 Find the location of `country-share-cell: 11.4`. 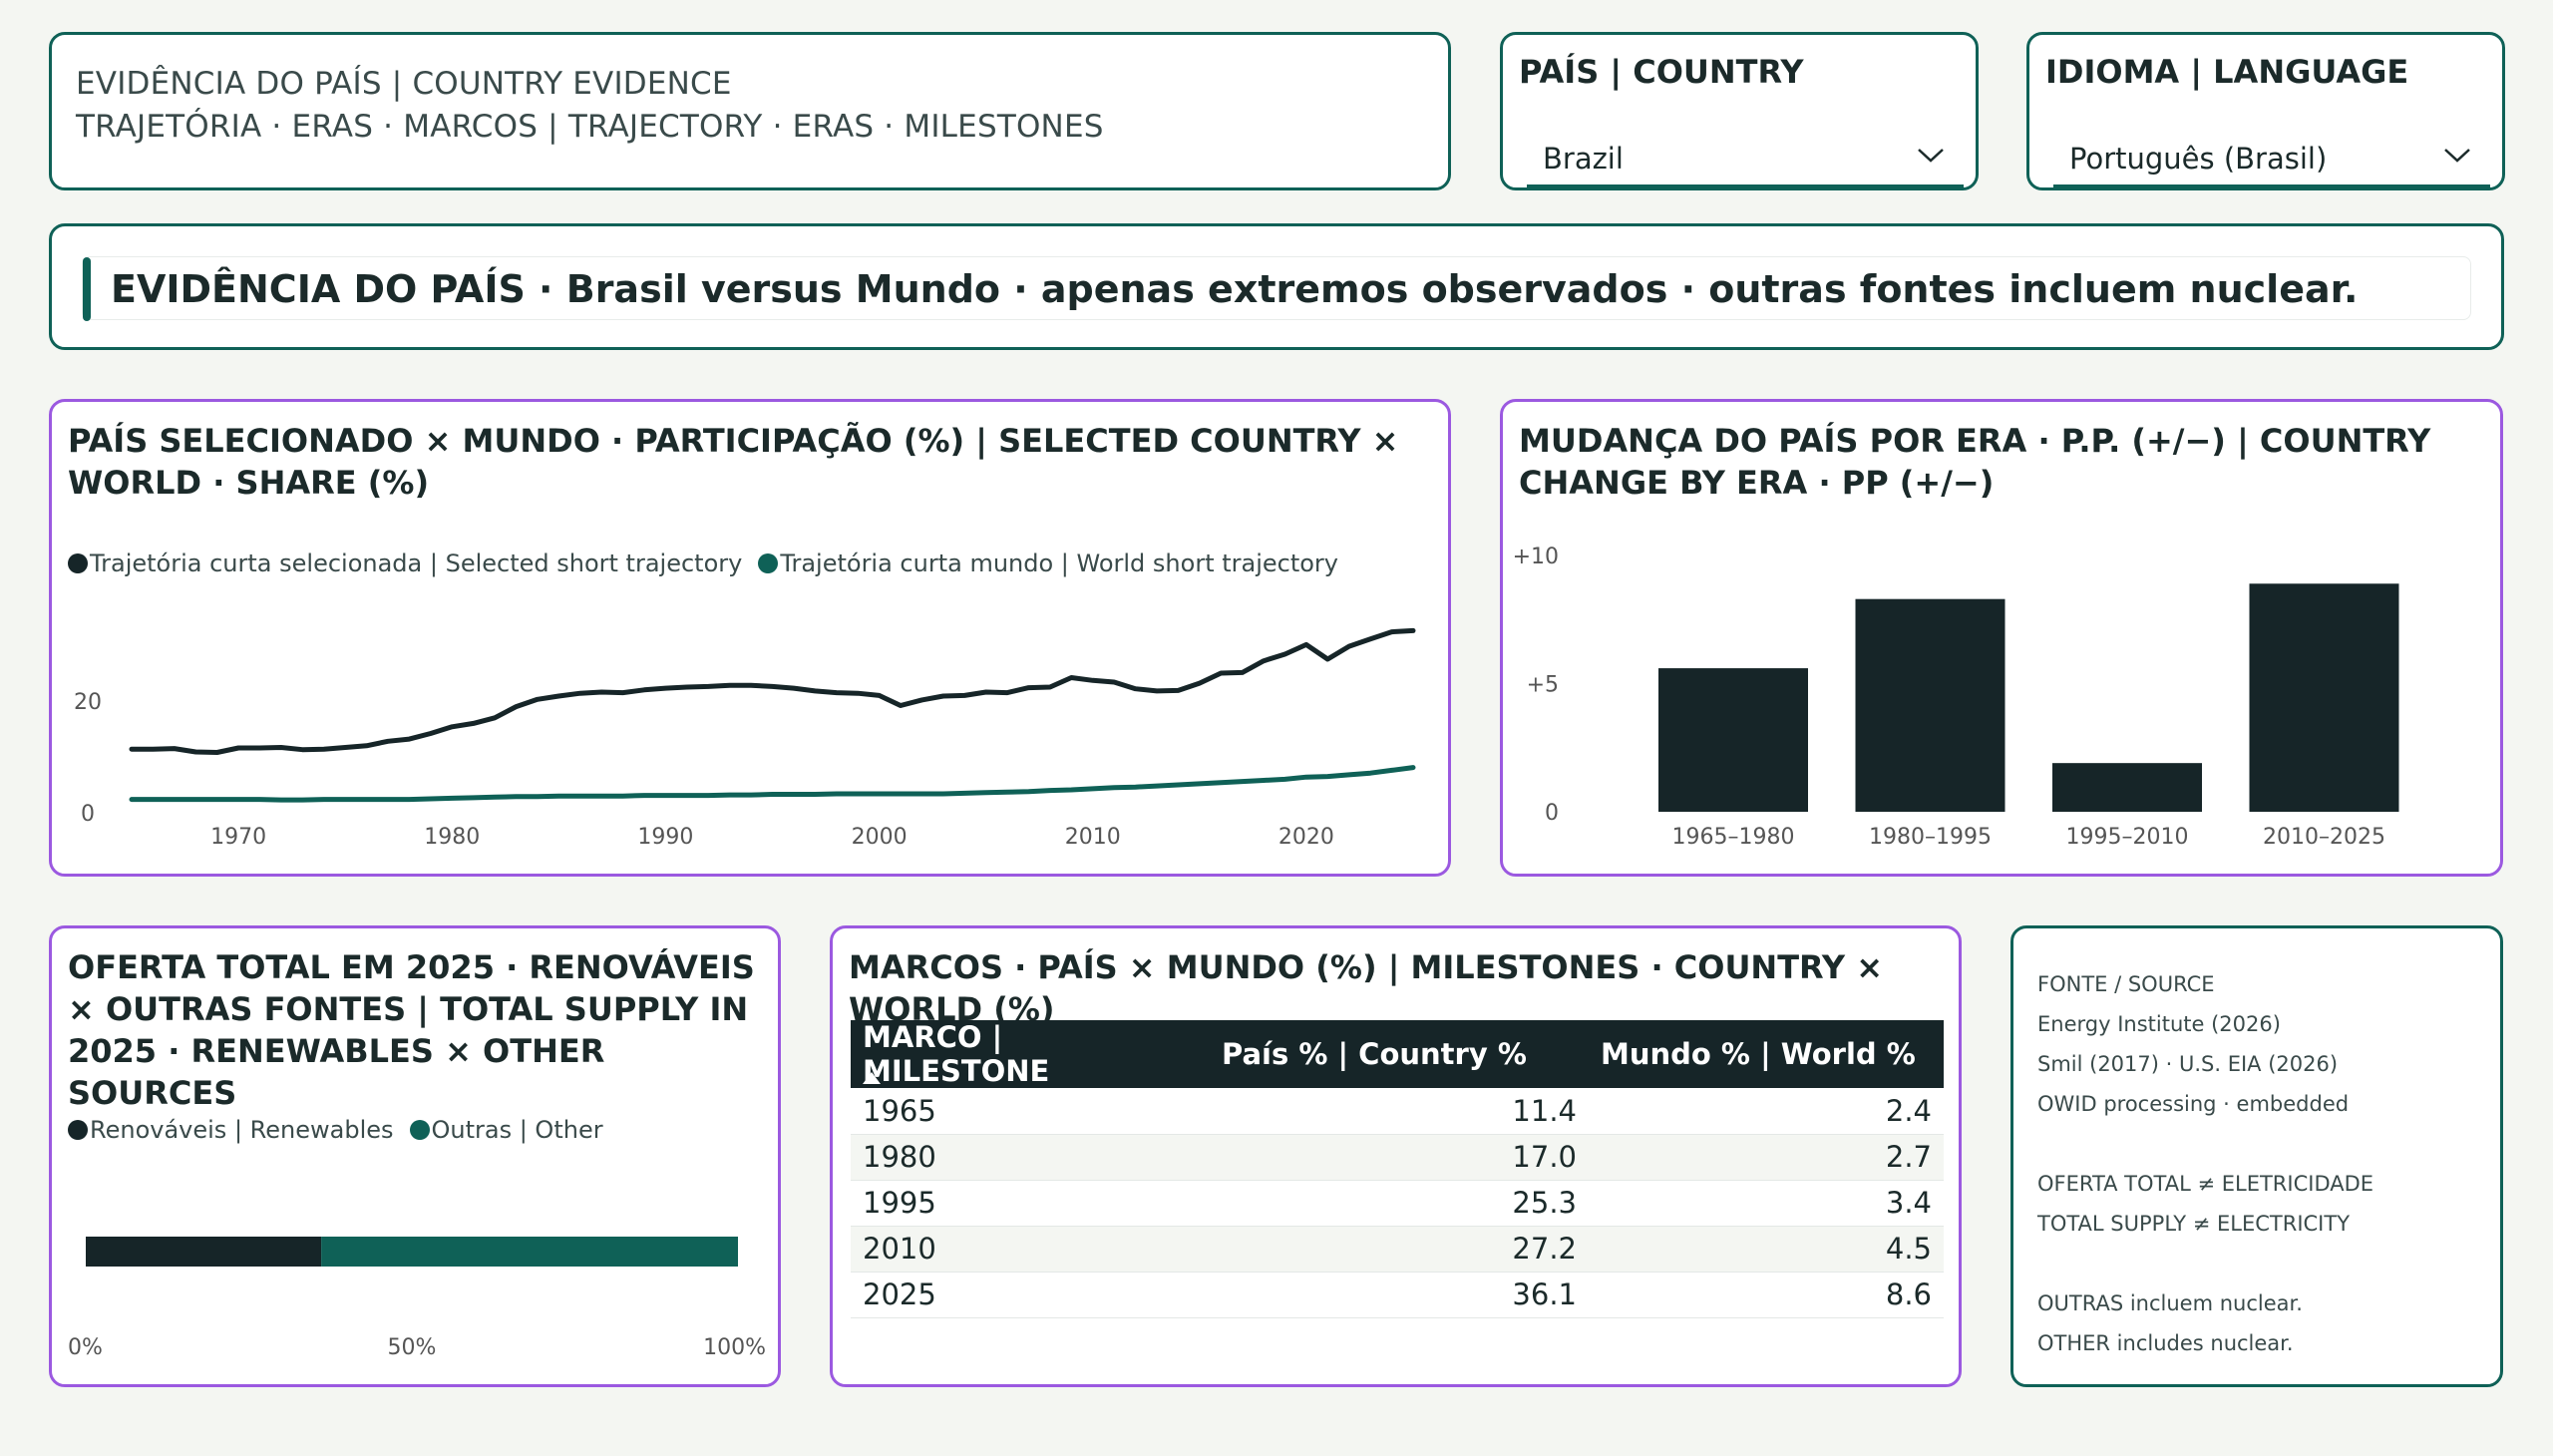

country-share-cell: 11.4 is located at coordinates (1399, 1111).